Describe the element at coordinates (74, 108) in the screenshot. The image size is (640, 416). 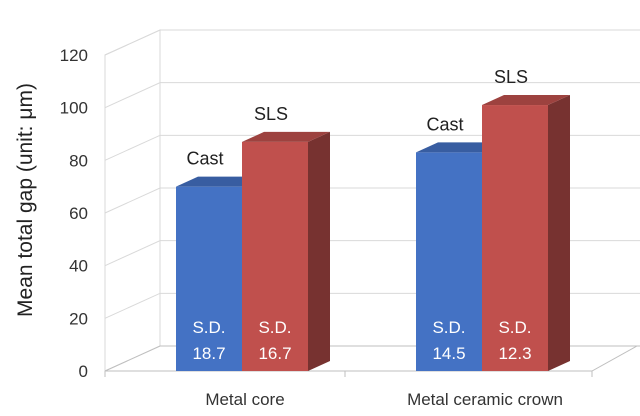
I see `y-tick-label: 100` at that location.